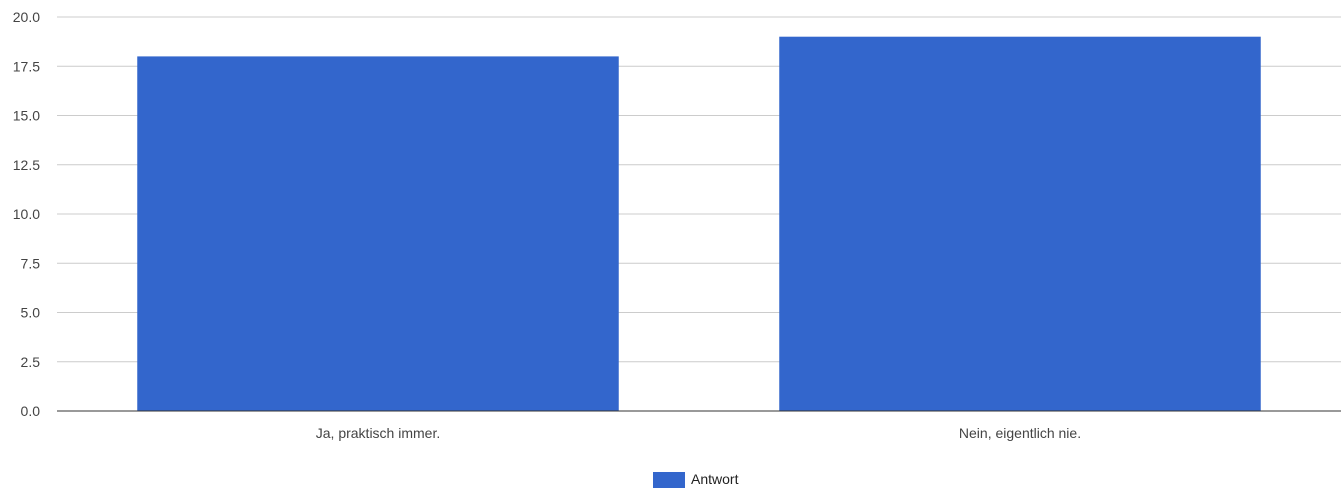 Image resolution: width=1341 pixels, height=489 pixels. I want to click on legend-swatch, so click(669, 480).